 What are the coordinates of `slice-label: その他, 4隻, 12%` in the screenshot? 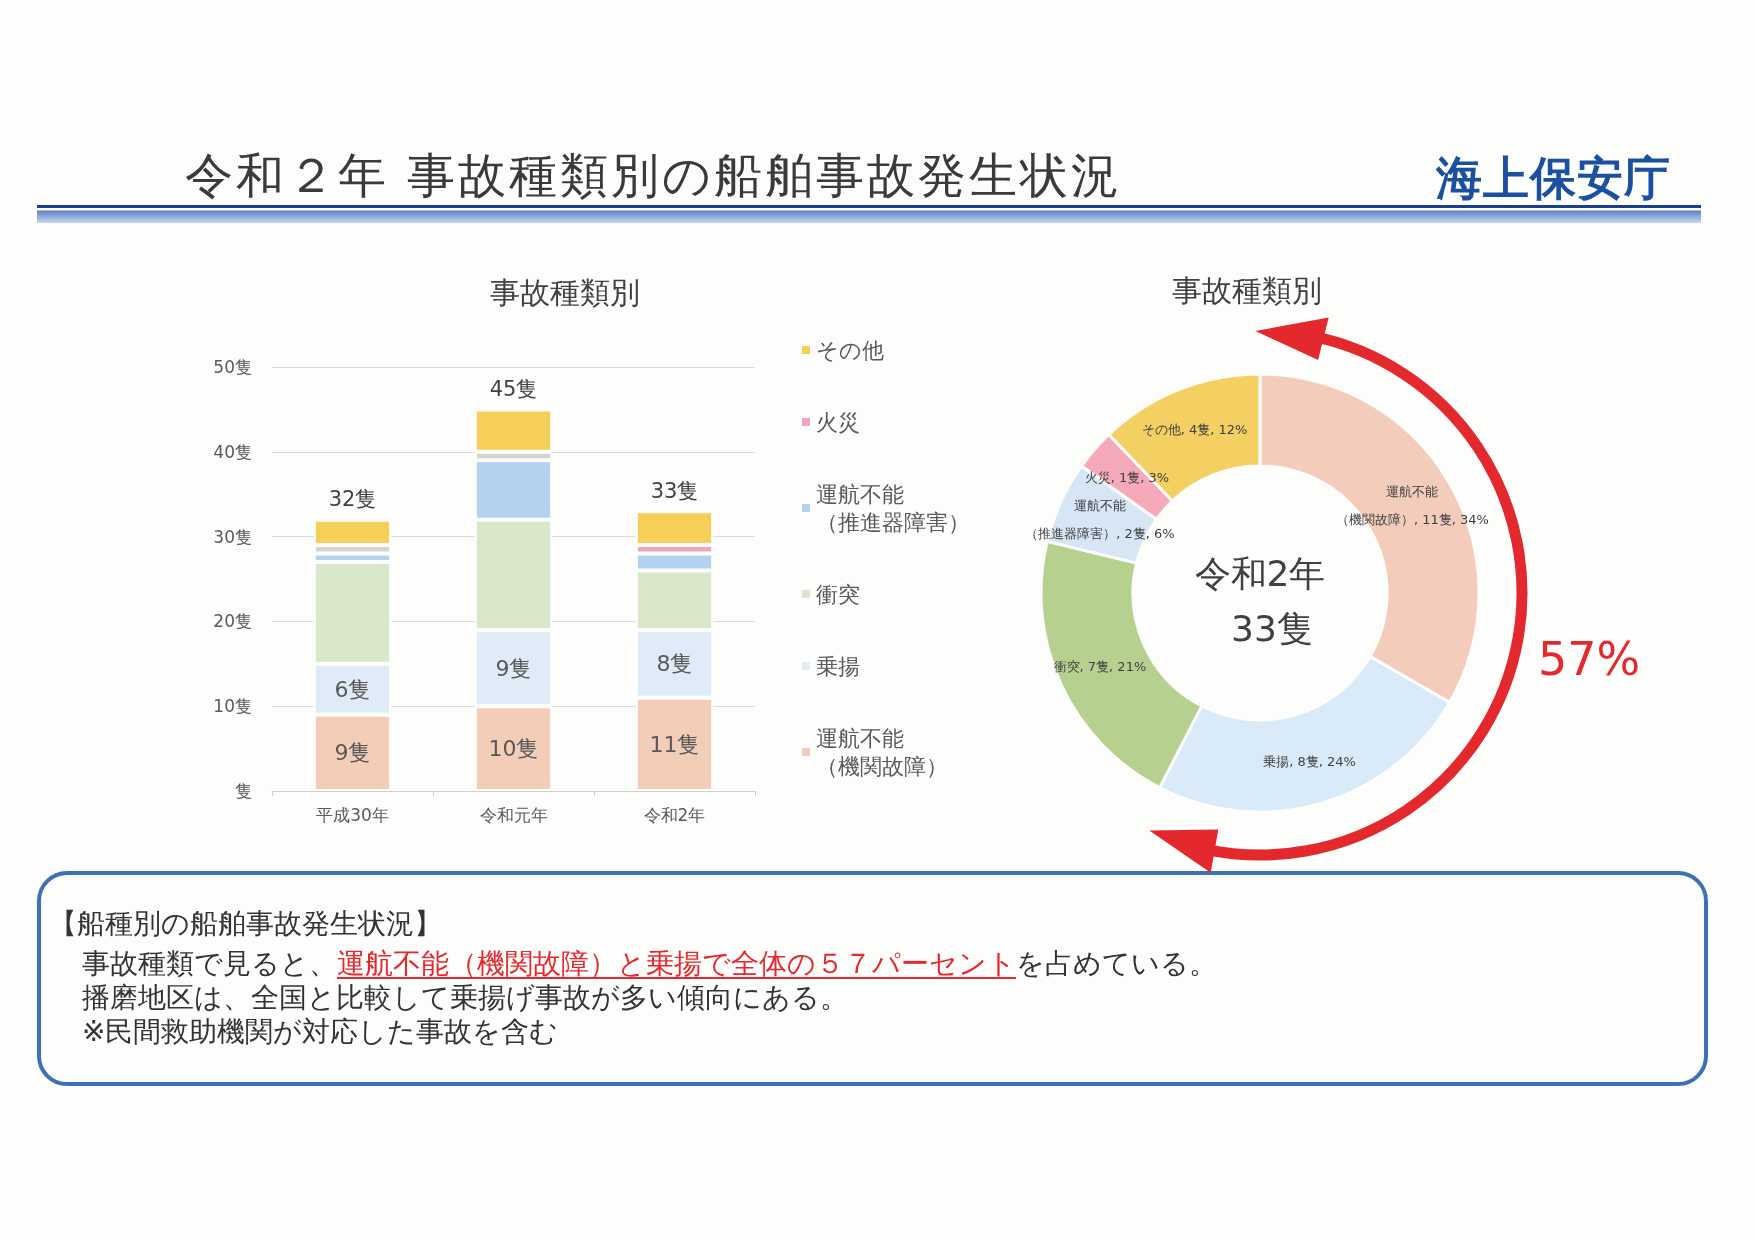 It's located at (1194, 430).